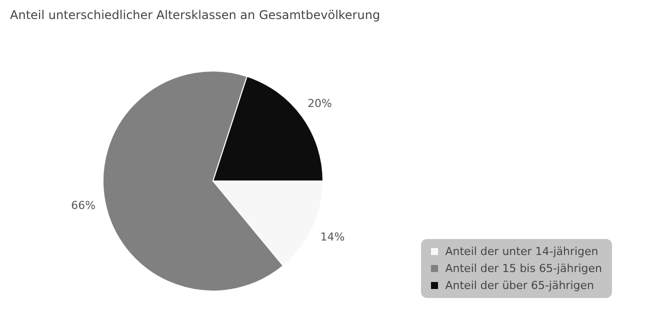 The image size is (660, 320). What do you see at coordinates (523, 269) in the screenshot?
I see `legend-label: Anteil der 15 bis 65-jährigen` at bounding box center [523, 269].